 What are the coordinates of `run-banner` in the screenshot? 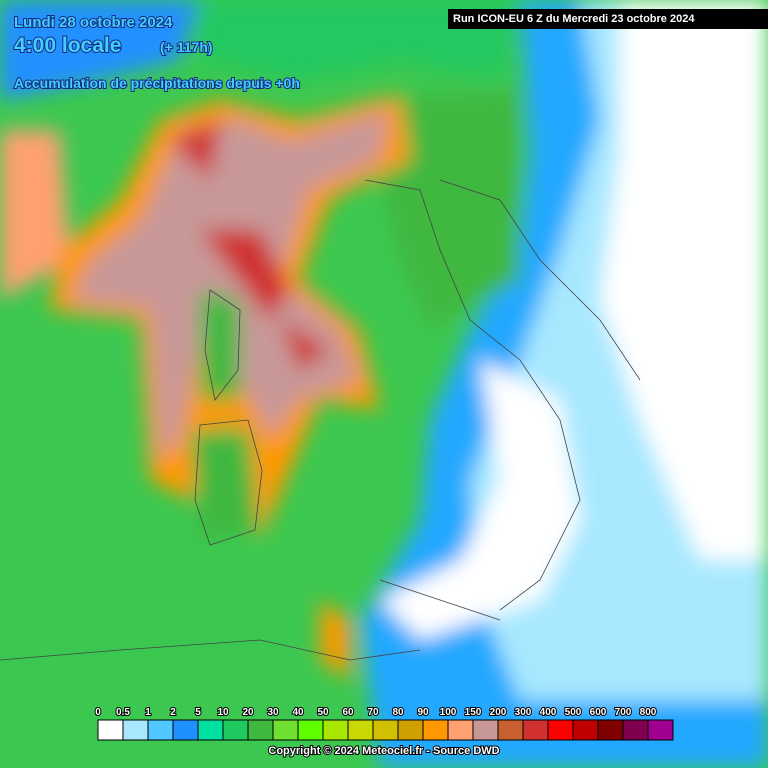 It's located at (608, 19).